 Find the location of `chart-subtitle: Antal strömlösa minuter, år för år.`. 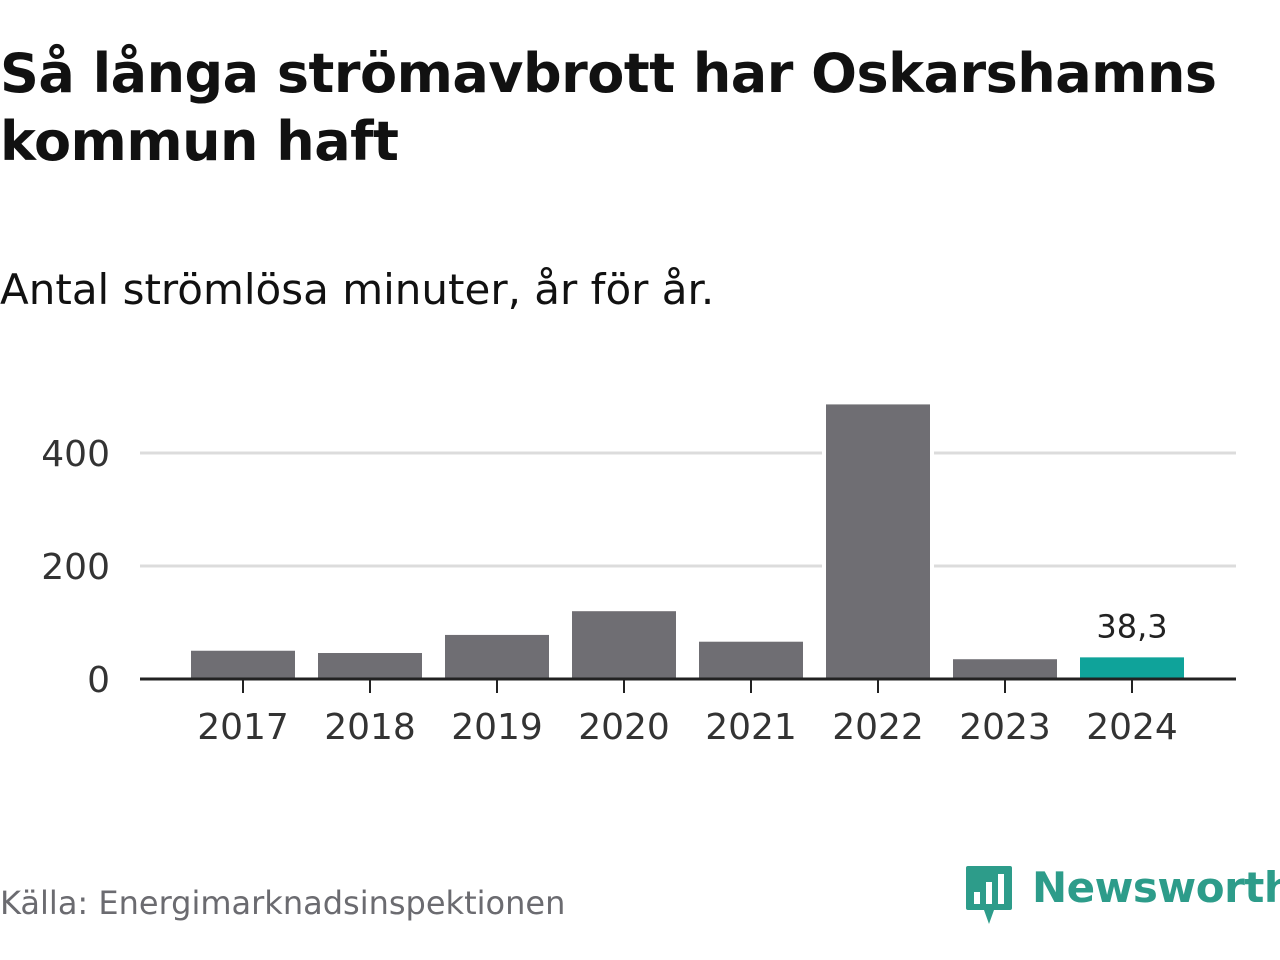

chart-subtitle: Antal strömlösa minuter, år för år. is located at coordinates (357, 289).